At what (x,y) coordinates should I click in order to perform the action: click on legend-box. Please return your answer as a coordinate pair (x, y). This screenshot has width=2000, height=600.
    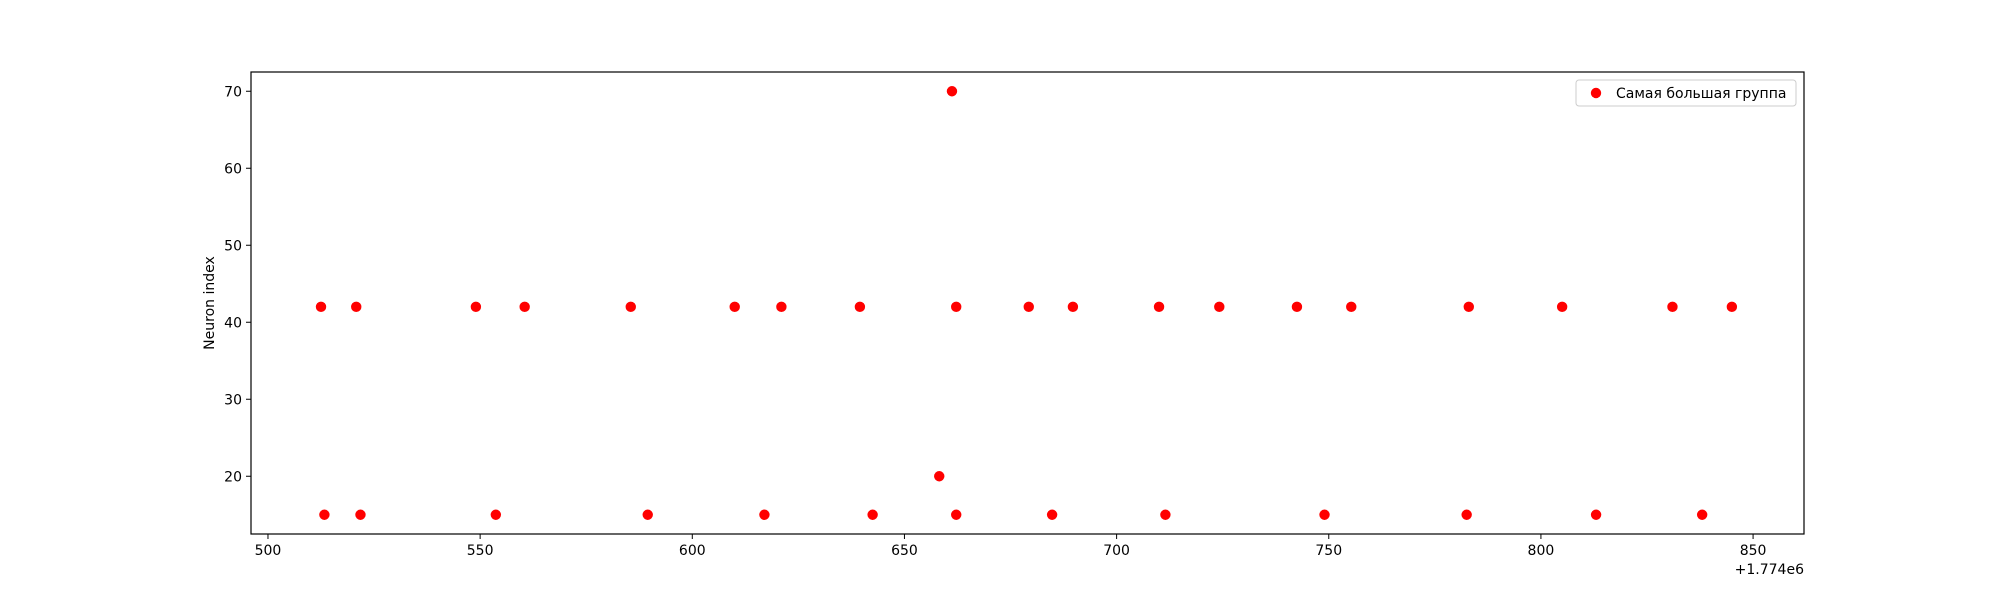
    Looking at the image, I should click on (1686, 93).